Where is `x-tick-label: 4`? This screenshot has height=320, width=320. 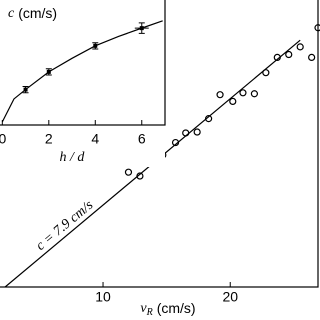
x-tick-label: 4 is located at coordinates (95, 139).